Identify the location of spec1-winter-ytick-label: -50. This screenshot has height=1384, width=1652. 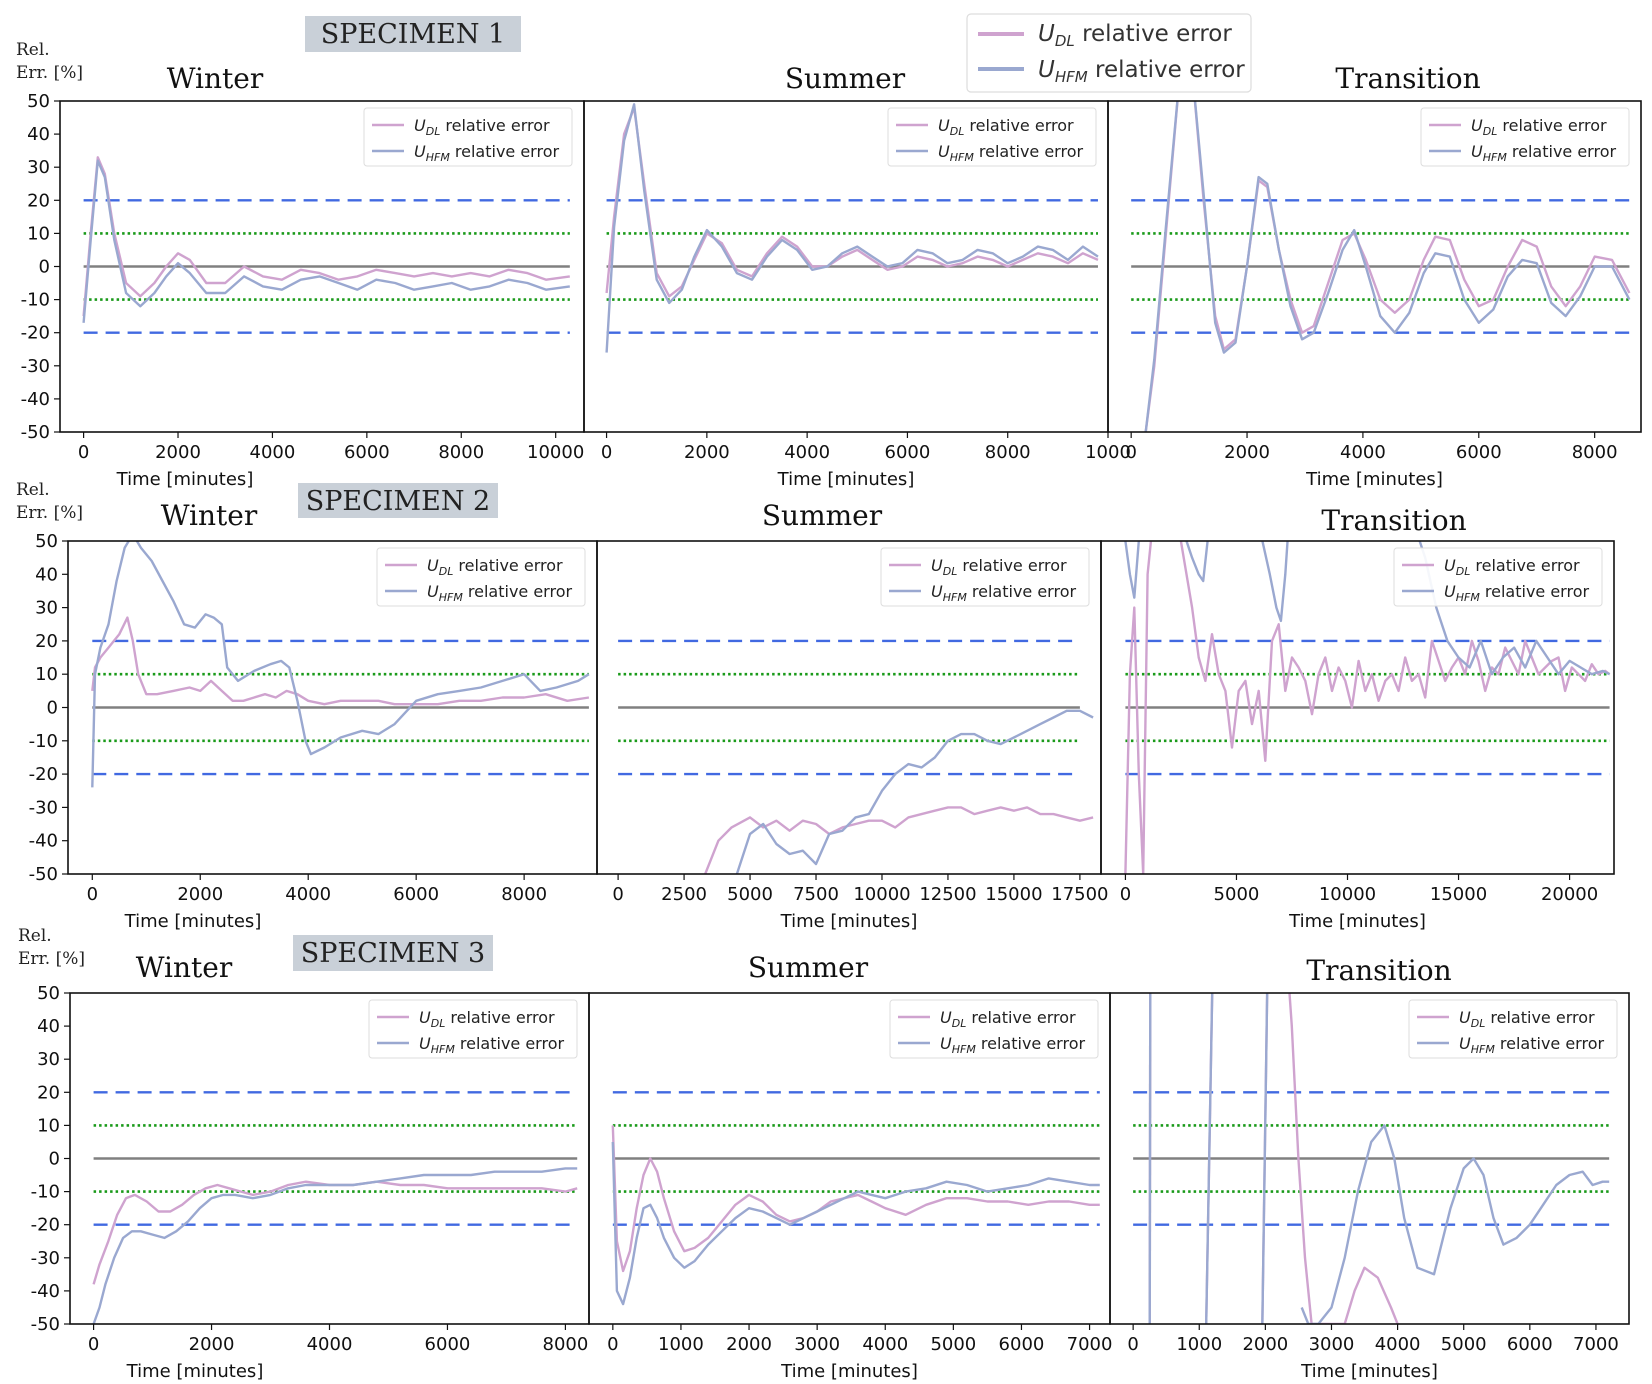
(35, 432).